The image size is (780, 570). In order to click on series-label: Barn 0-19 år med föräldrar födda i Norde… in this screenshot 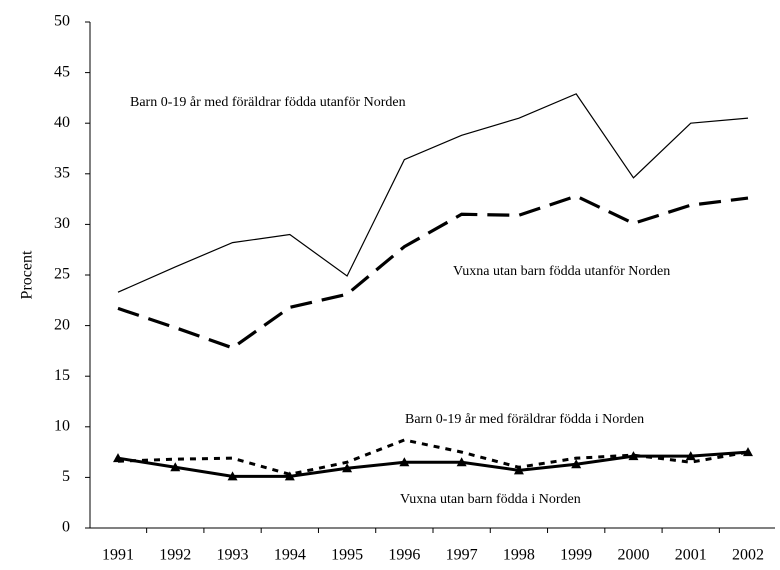, I will do `click(524, 419)`.